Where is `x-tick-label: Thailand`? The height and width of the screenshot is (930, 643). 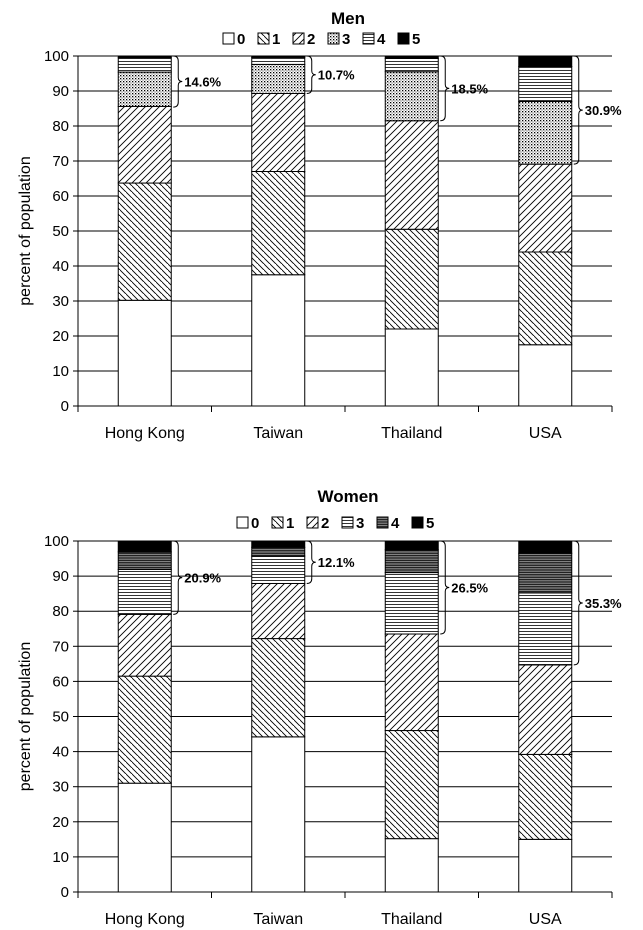
x-tick-label: Thailand is located at coordinates (411, 433).